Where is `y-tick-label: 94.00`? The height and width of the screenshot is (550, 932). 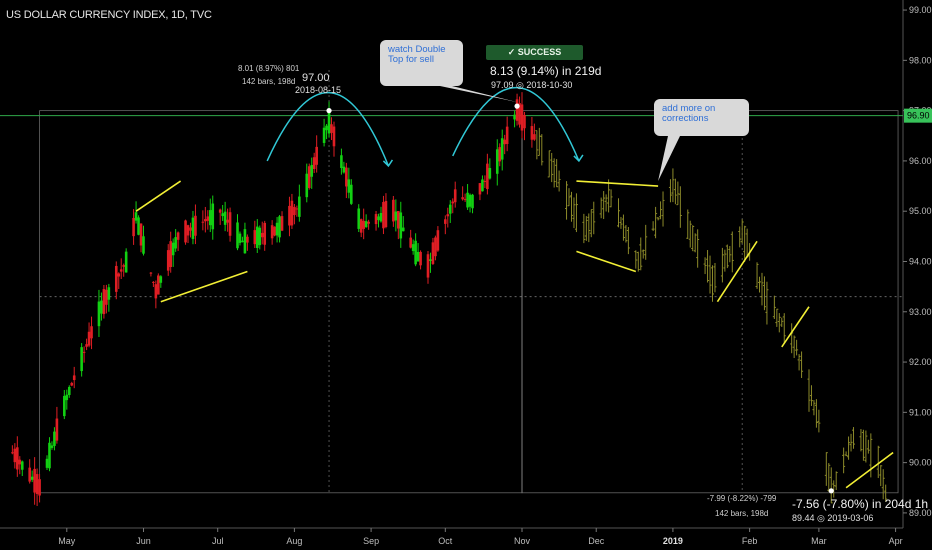 y-tick-label: 94.00 is located at coordinates (920, 261).